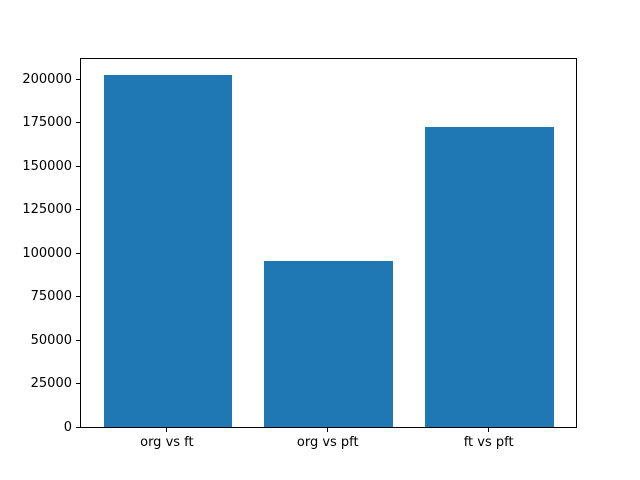  What do you see at coordinates (167, 442) in the screenshot?
I see `x-tick-label: org vs ft` at bounding box center [167, 442].